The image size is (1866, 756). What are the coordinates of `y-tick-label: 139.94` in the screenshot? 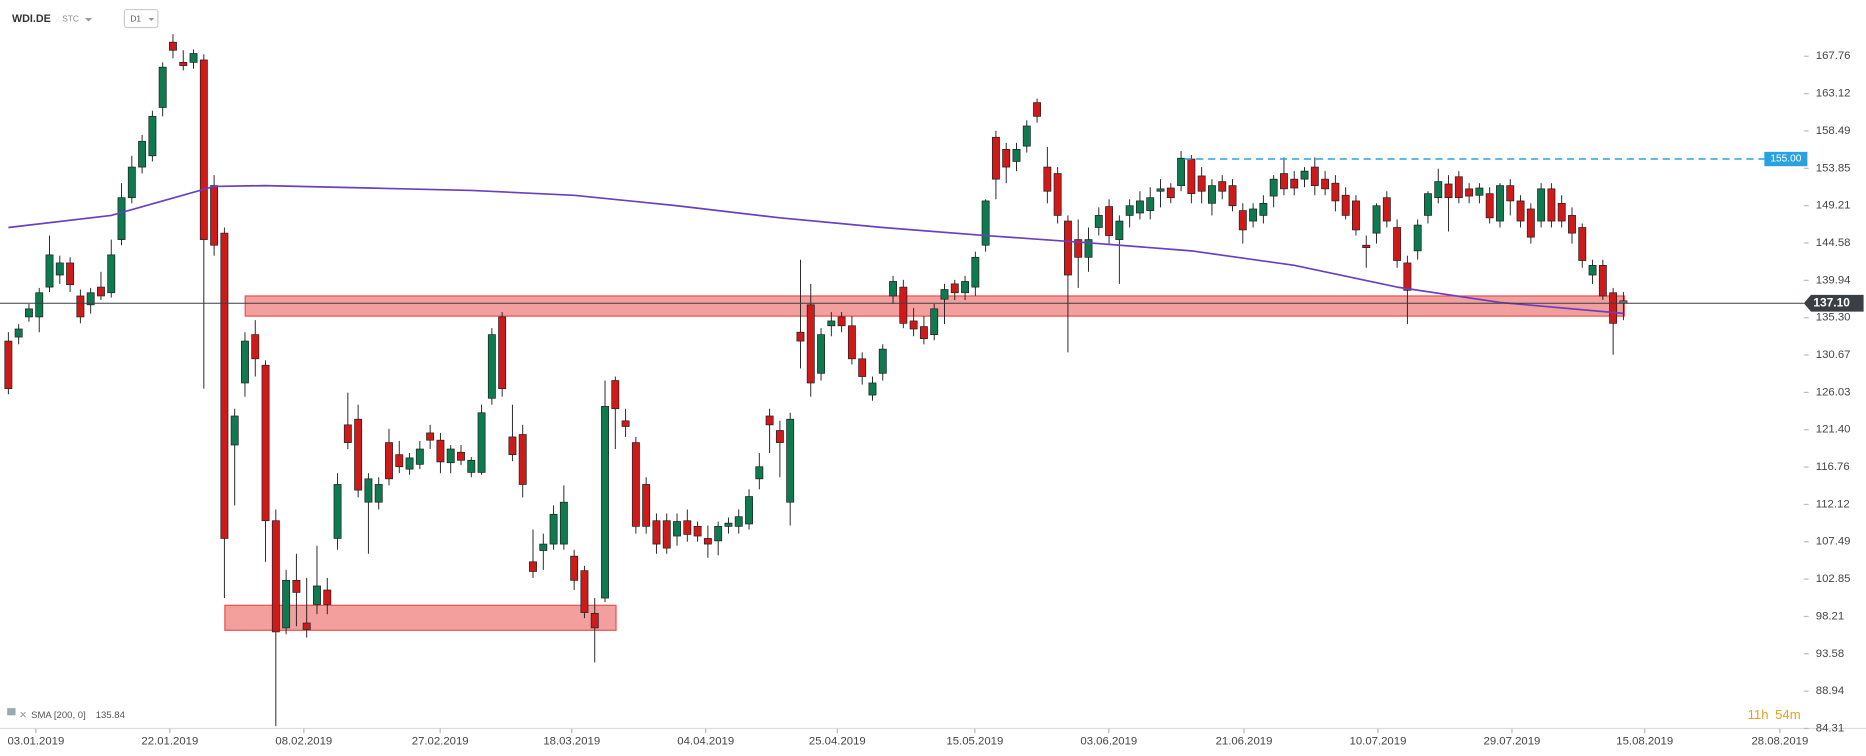 It's located at (1833, 280).